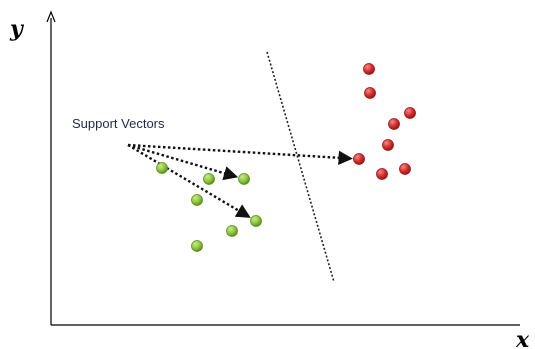  What do you see at coordinates (300, 167) in the screenshot?
I see `decision-boundary` at bounding box center [300, 167].